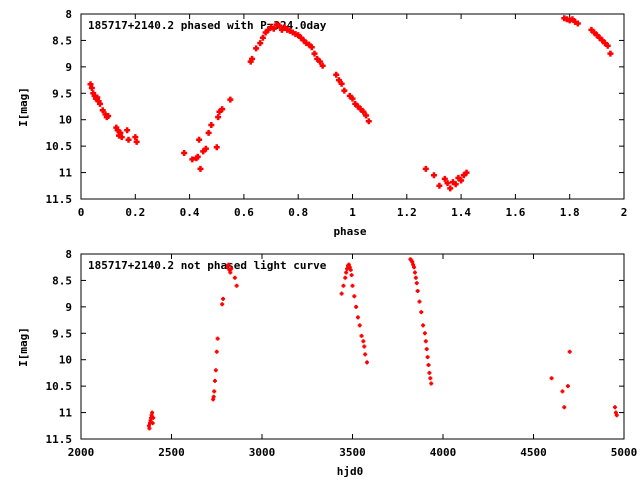  I want to click on unphased-xtick-label: 2500, so click(171, 452).